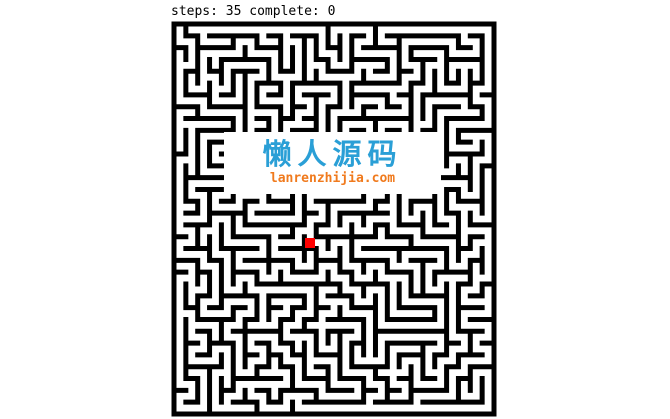  I want to click on steps-label: steps:, so click(194, 11).